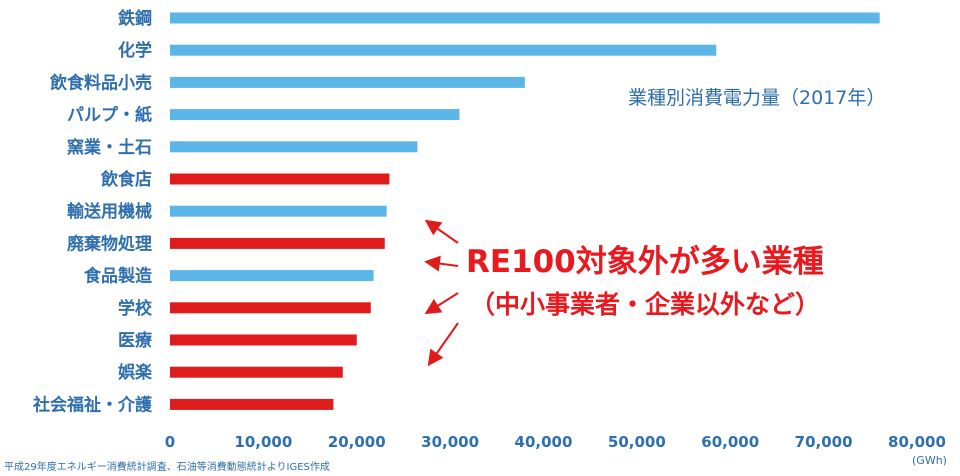  I want to click on chart-title: 業種別消費電力量（2017年）, so click(756, 98).